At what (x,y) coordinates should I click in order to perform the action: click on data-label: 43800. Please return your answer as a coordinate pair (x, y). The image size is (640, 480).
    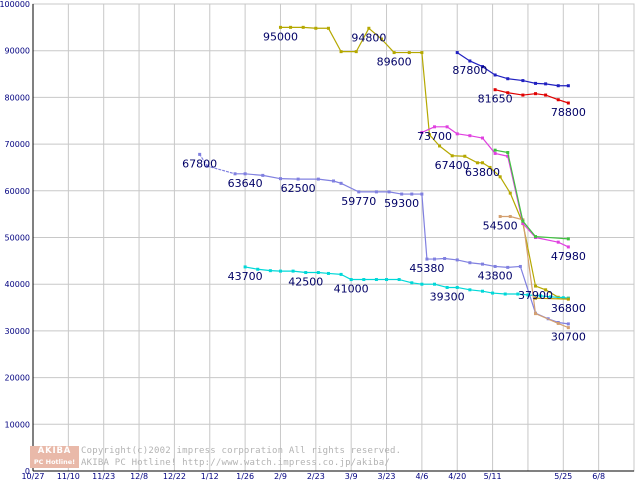
    Looking at the image, I should click on (495, 275).